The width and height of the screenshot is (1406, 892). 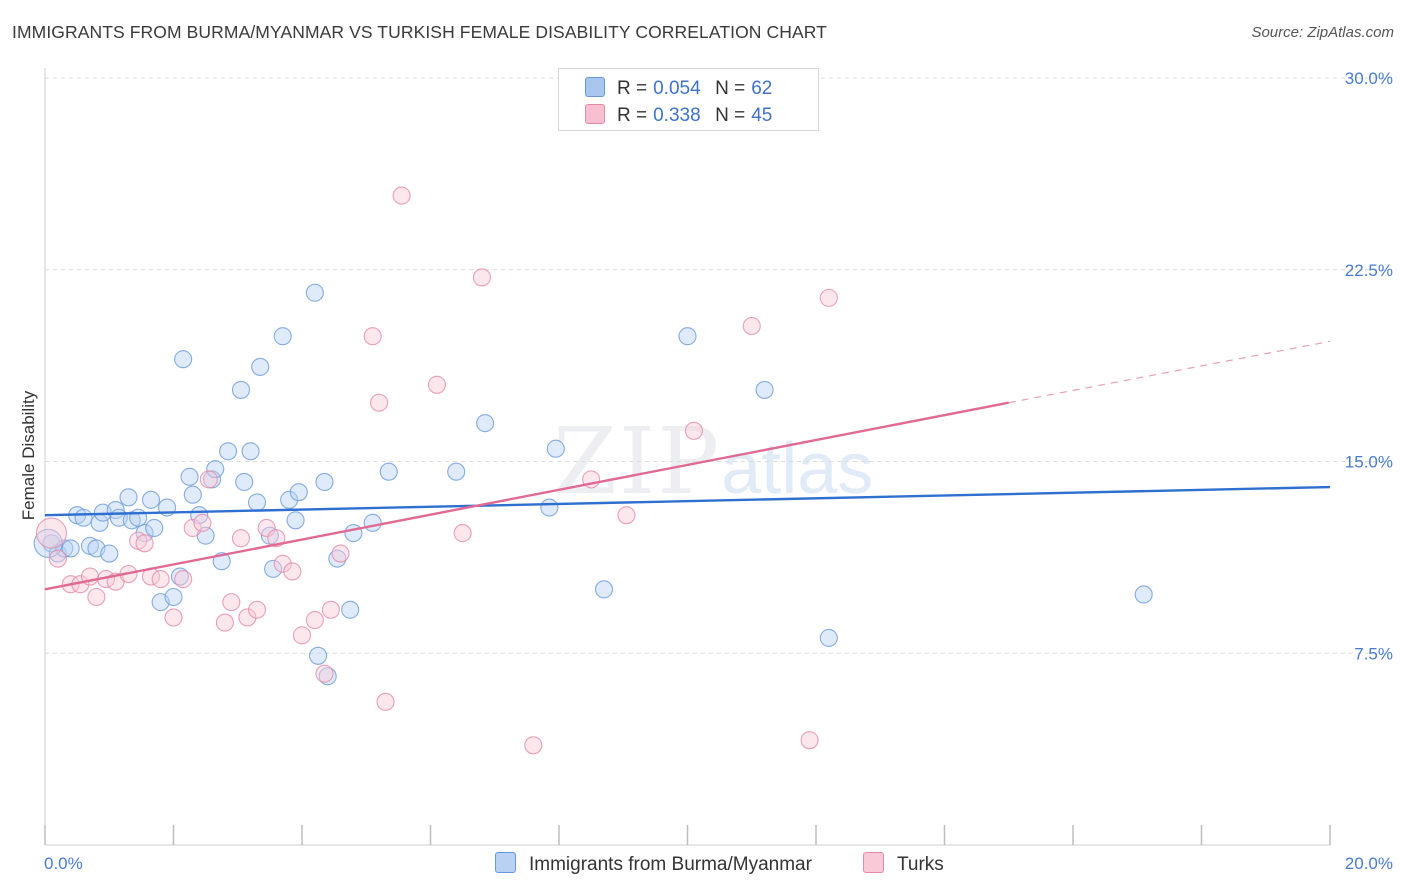 I want to click on legend-n-value: 45, so click(x=762, y=115).